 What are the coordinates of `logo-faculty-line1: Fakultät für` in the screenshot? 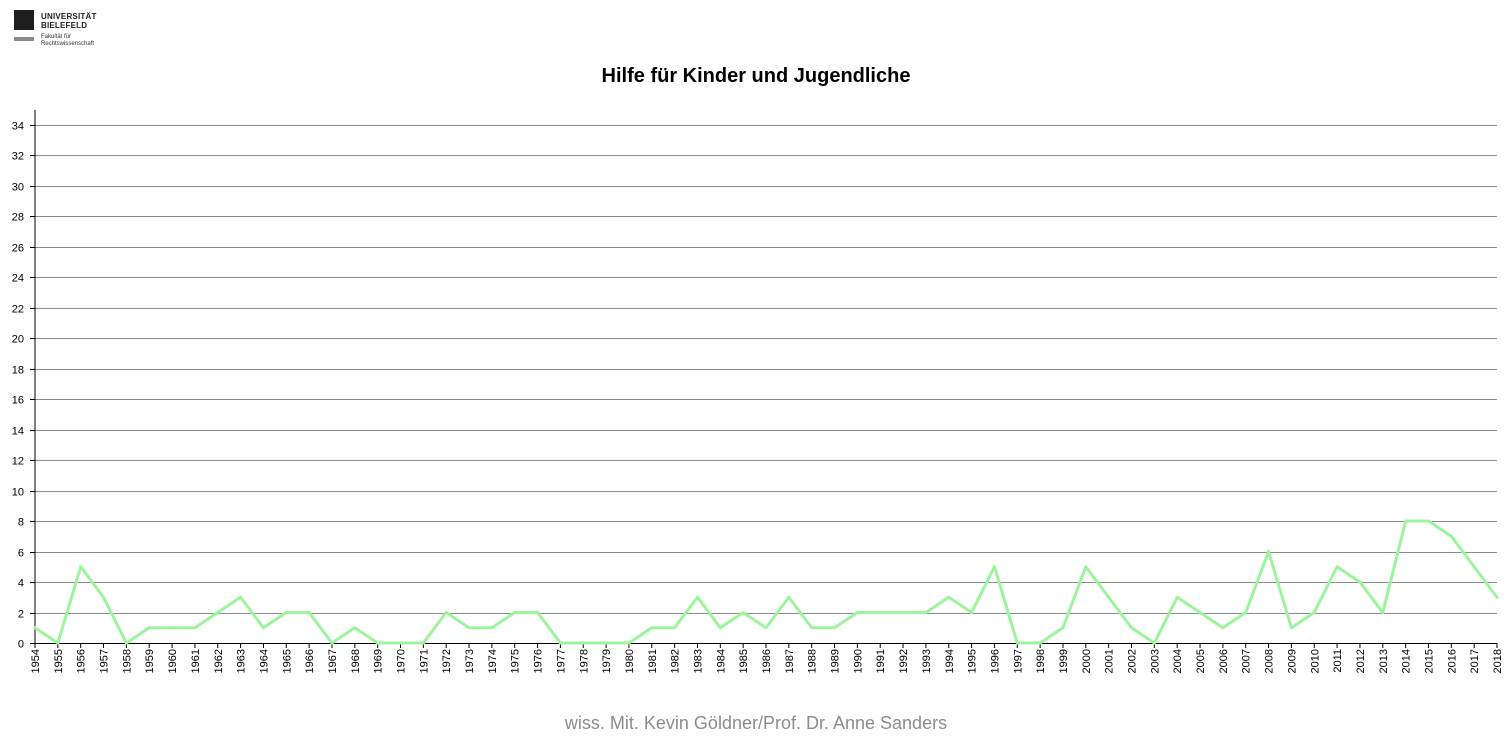 It's located at (56, 37).